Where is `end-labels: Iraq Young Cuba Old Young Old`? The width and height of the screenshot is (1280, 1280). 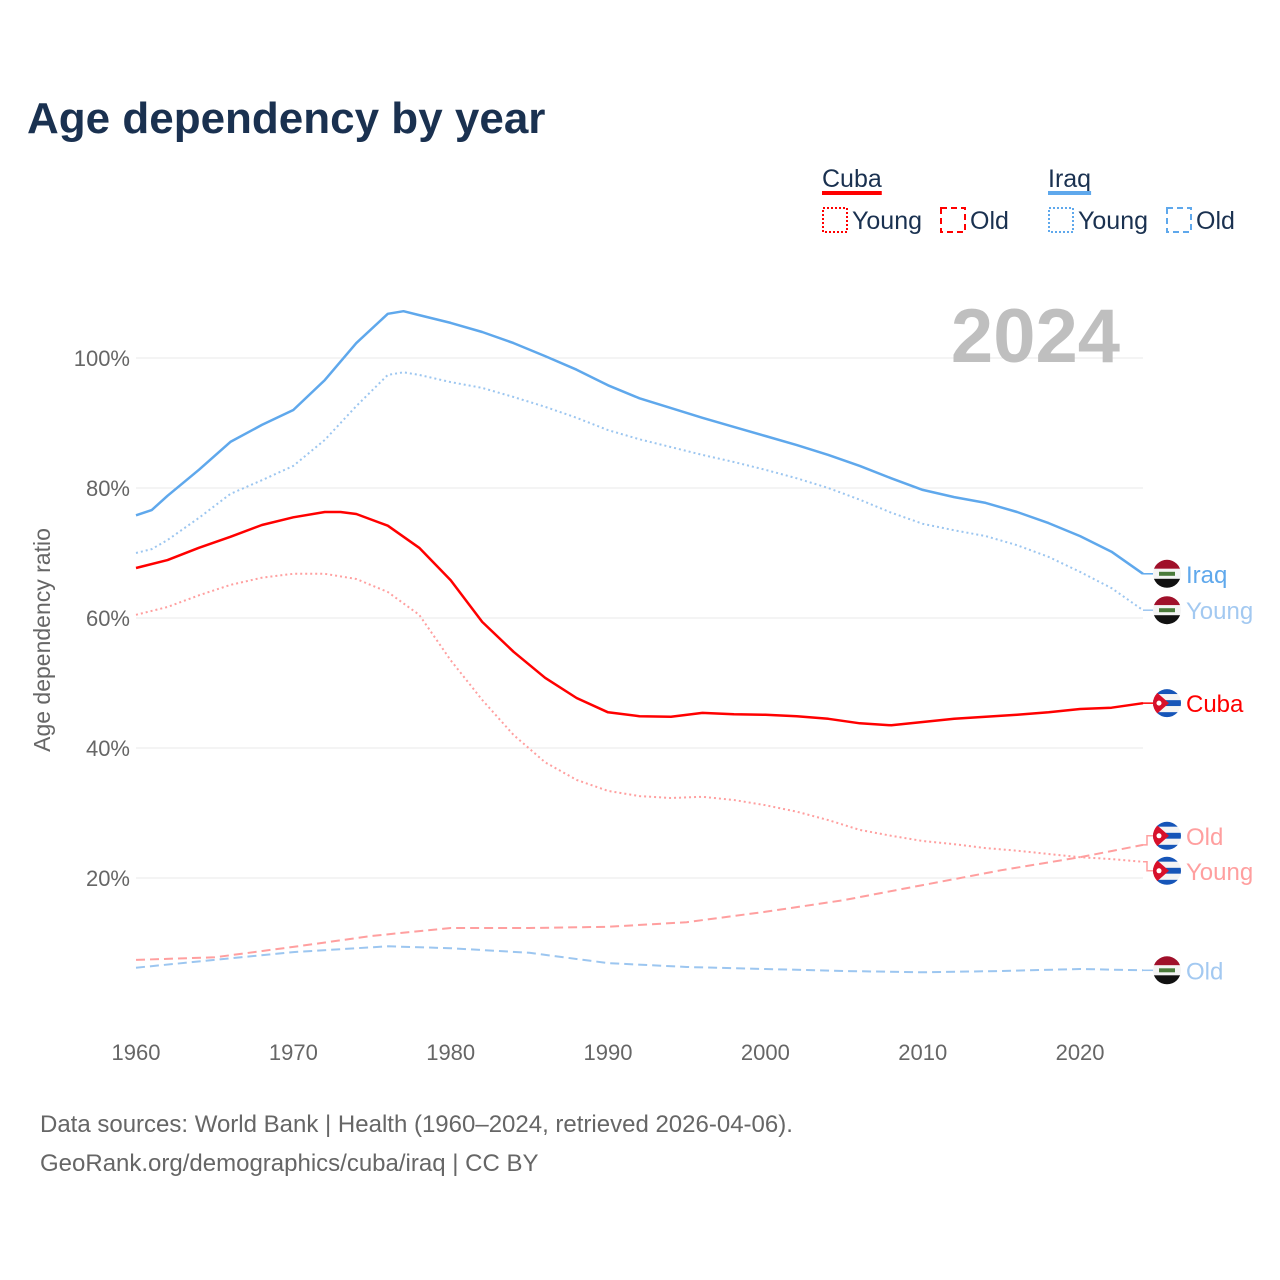
end-labels: Iraq Young Cuba Old Young Old is located at coordinates (1198, 772).